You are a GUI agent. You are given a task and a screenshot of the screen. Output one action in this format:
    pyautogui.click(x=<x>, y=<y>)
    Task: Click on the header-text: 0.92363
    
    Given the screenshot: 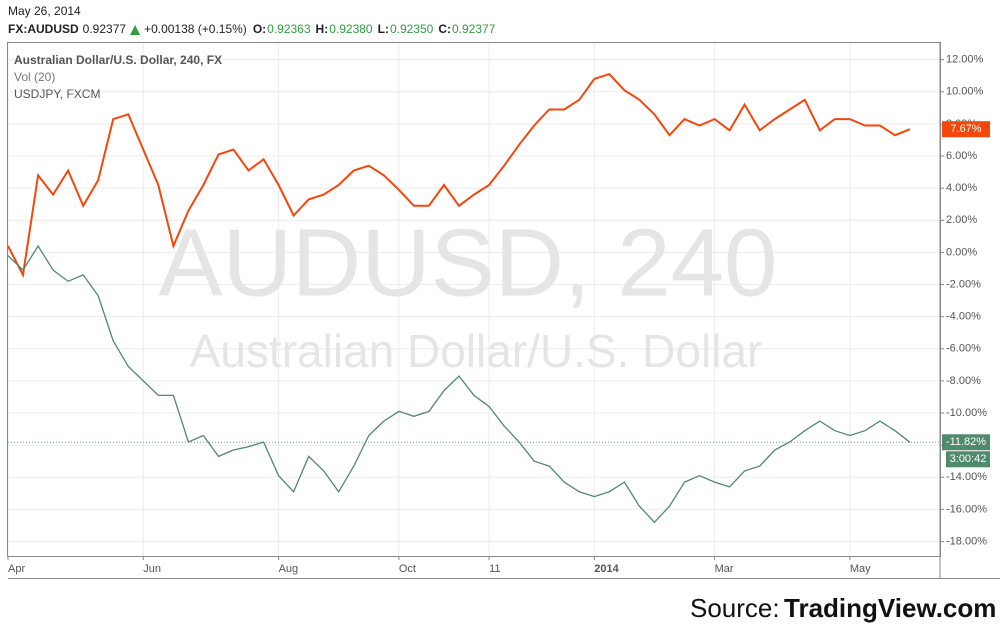 What is the action you would take?
    pyautogui.click(x=289, y=29)
    